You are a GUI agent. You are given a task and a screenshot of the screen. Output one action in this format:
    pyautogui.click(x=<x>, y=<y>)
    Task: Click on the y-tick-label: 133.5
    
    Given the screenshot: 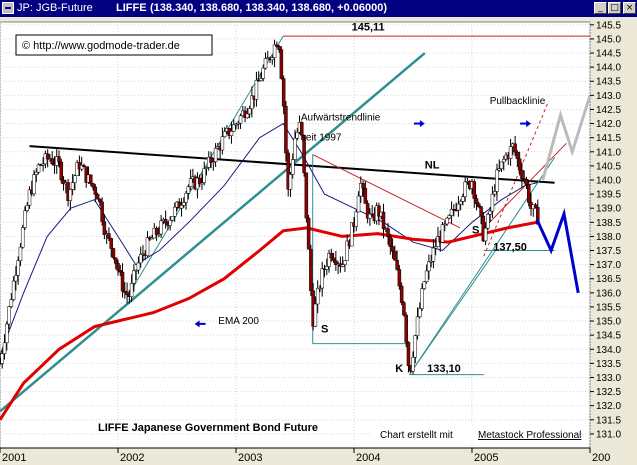 What is the action you would take?
    pyautogui.click(x=608, y=364)
    